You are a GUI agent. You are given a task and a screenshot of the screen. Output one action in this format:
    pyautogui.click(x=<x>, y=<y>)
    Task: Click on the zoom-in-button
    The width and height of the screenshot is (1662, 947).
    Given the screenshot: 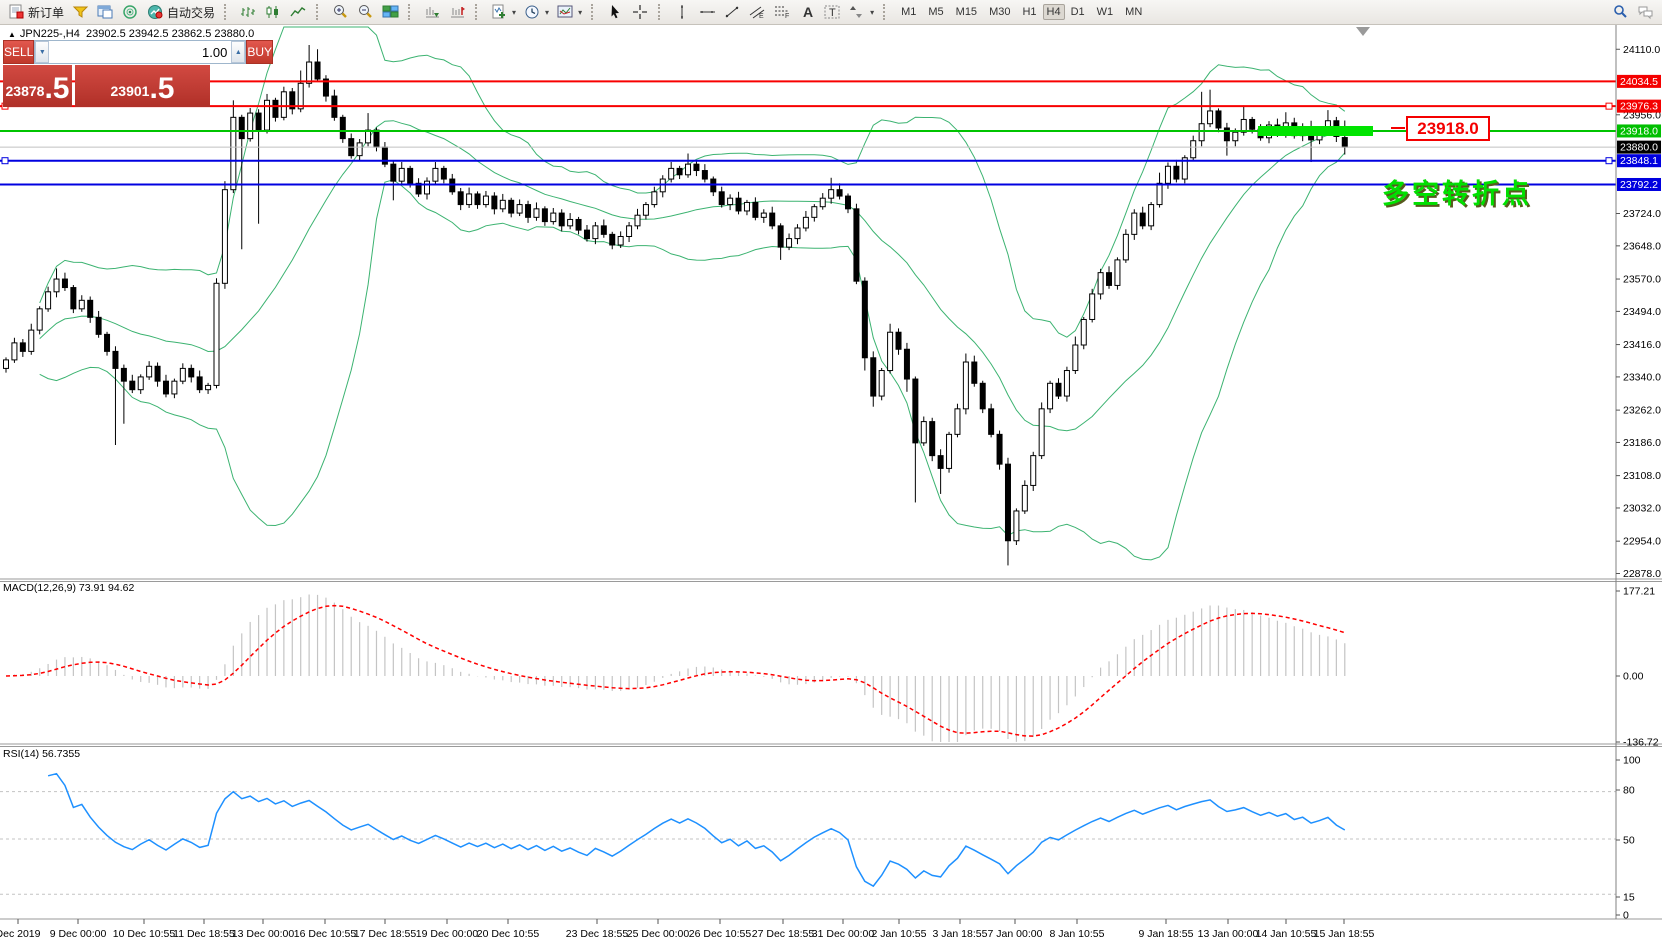 What is the action you would take?
    pyautogui.click(x=340, y=12)
    